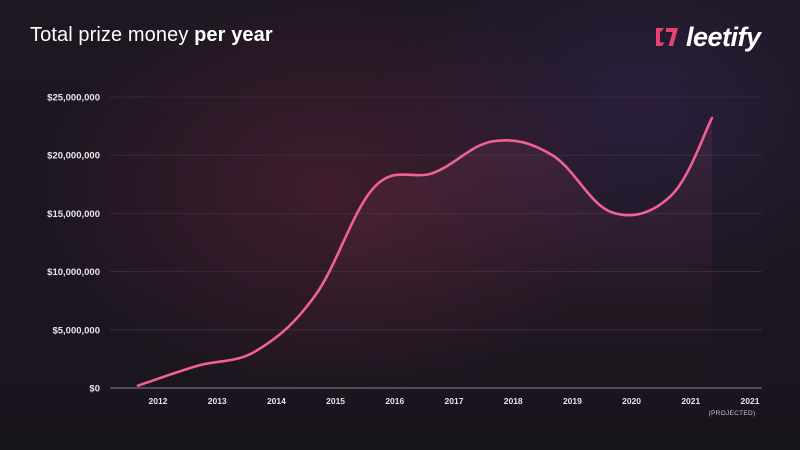  I want to click on y-tick-label: $5,000,000, so click(76, 330).